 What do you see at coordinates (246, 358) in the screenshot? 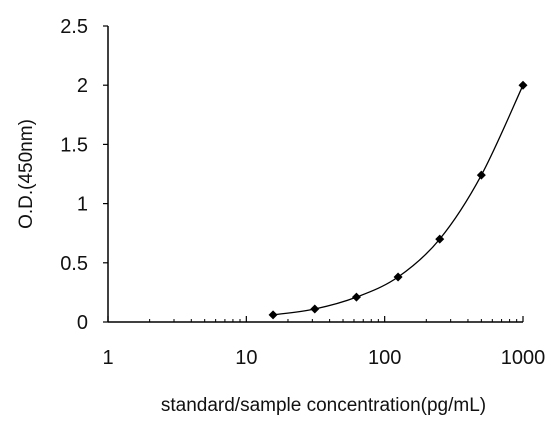
I see `x-tick-label: 10` at bounding box center [246, 358].